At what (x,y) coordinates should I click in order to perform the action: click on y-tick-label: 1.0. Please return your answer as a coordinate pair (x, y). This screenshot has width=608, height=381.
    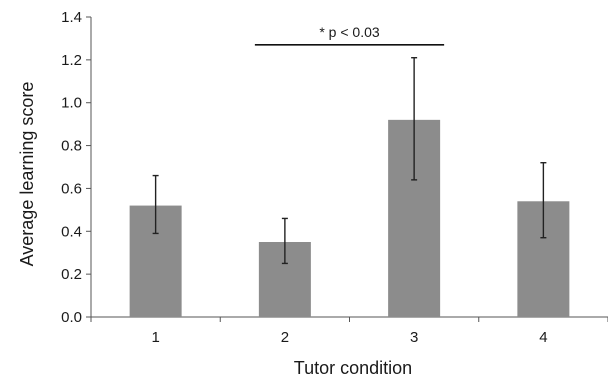
    Looking at the image, I should click on (71, 103).